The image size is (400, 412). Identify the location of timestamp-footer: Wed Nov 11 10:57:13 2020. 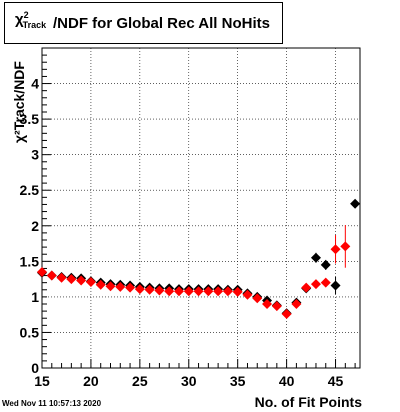
(52, 403).